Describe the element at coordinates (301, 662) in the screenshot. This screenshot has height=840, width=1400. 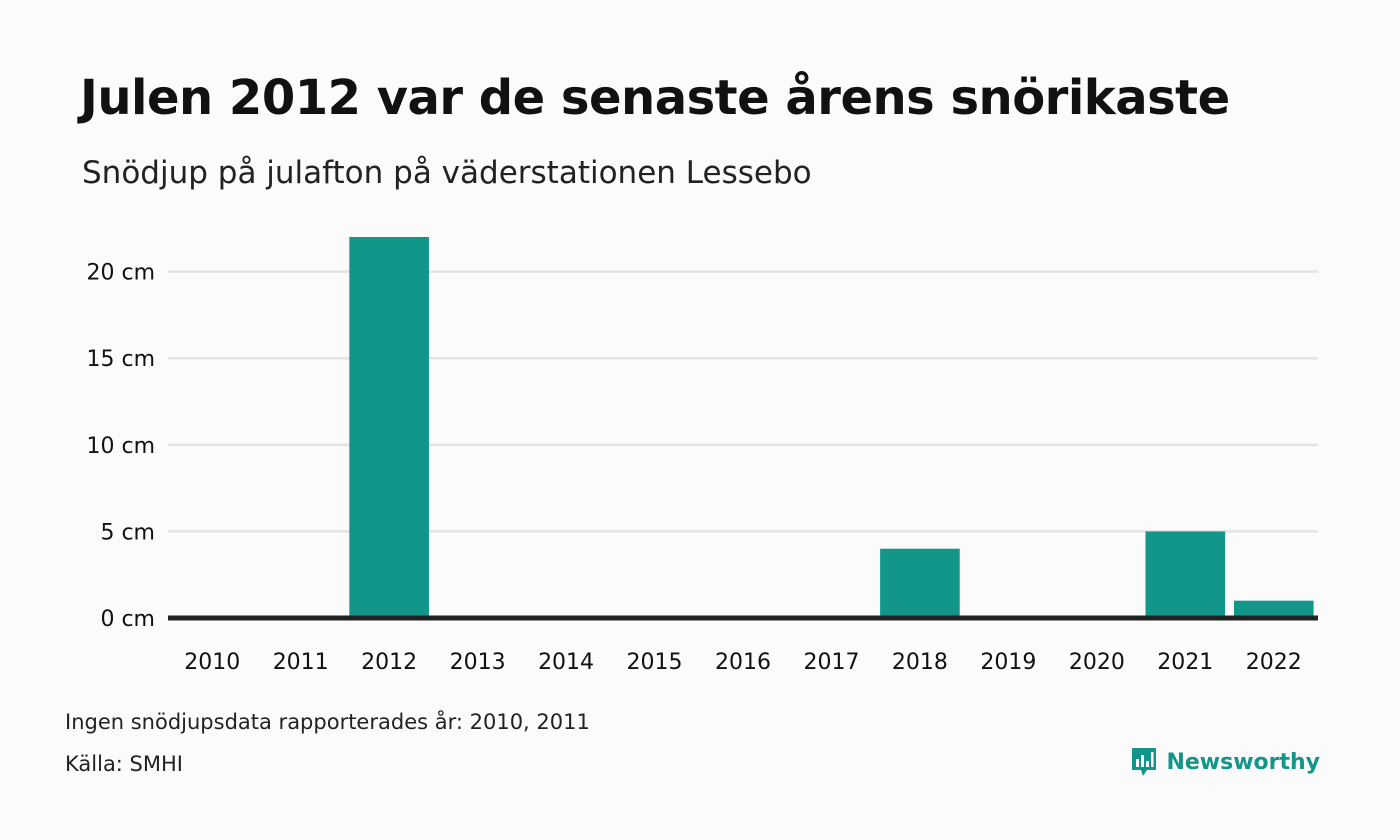
I see `x-tick-label: 2011` at that location.